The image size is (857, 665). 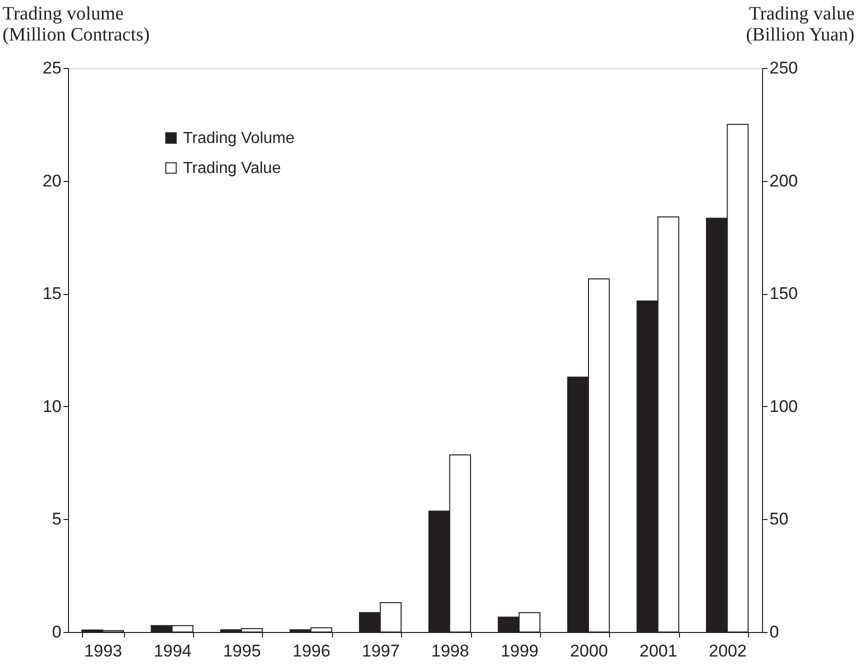 What do you see at coordinates (52, 180) in the screenshot?
I see `y-tick-label: 20` at bounding box center [52, 180].